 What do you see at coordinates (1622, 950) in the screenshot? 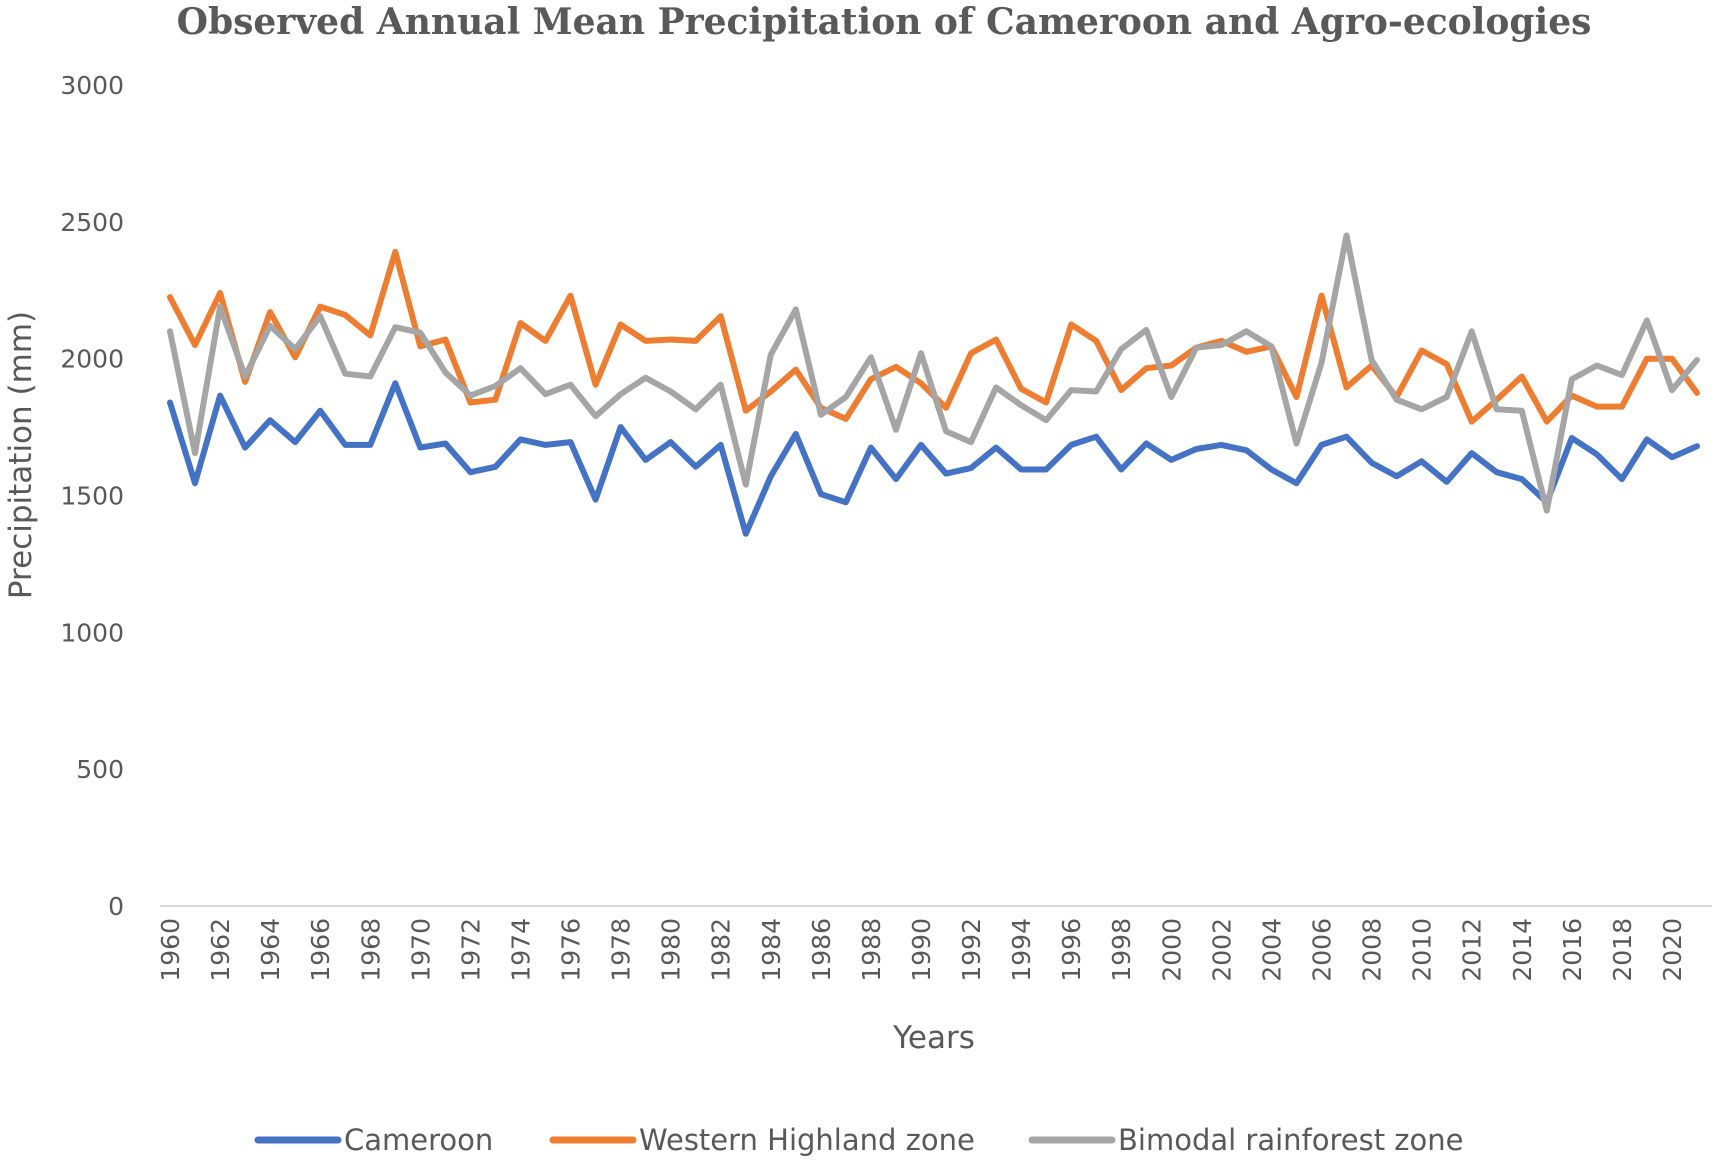
I see `x-tick-label: 2018` at bounding box center [1622, 950].